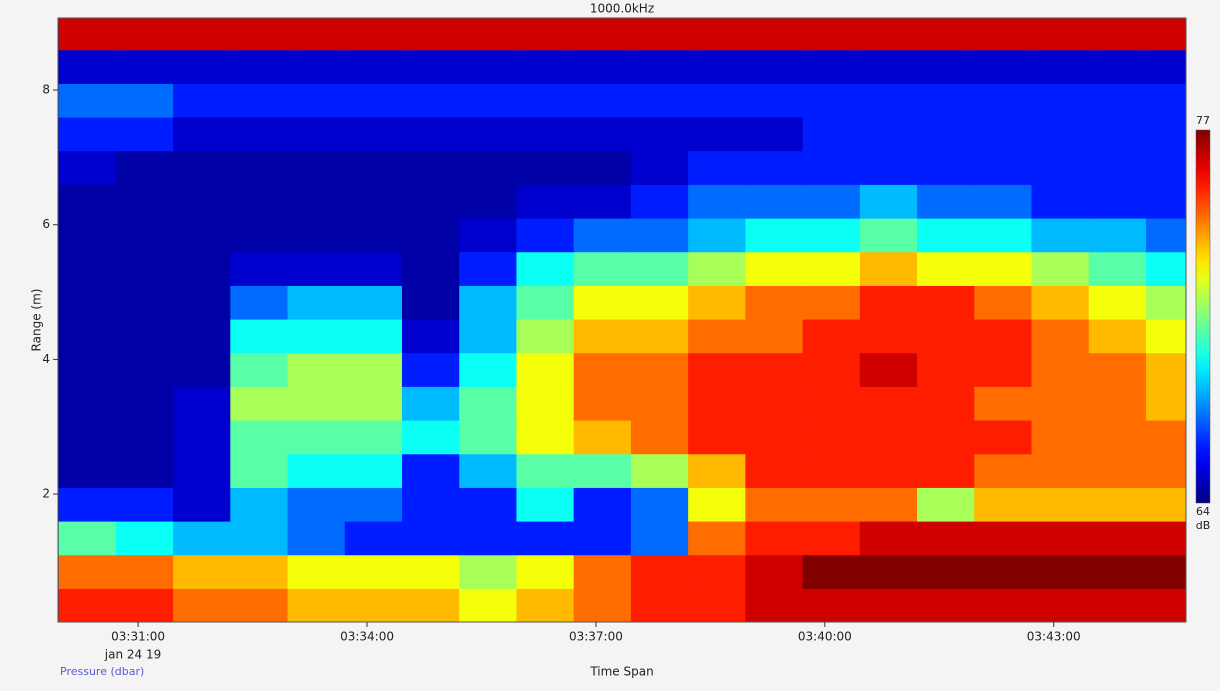  Describe the element at coordinates (596, 637) in the screenshot. I see `x-tick-label: 03:37:00` at that location.